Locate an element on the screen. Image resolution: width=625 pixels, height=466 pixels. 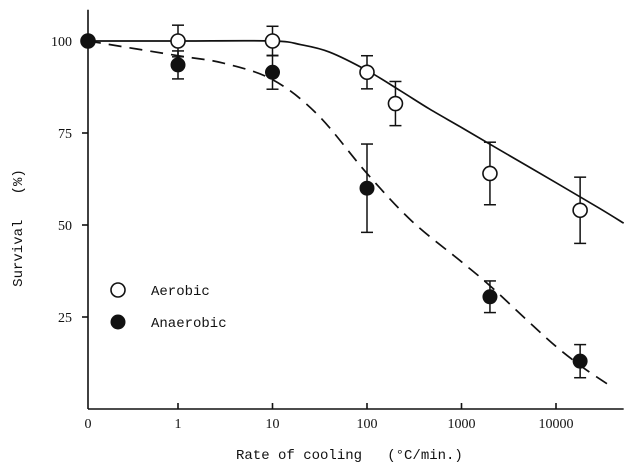
y-tick-label: 100 is located at coordinates (61, 42).